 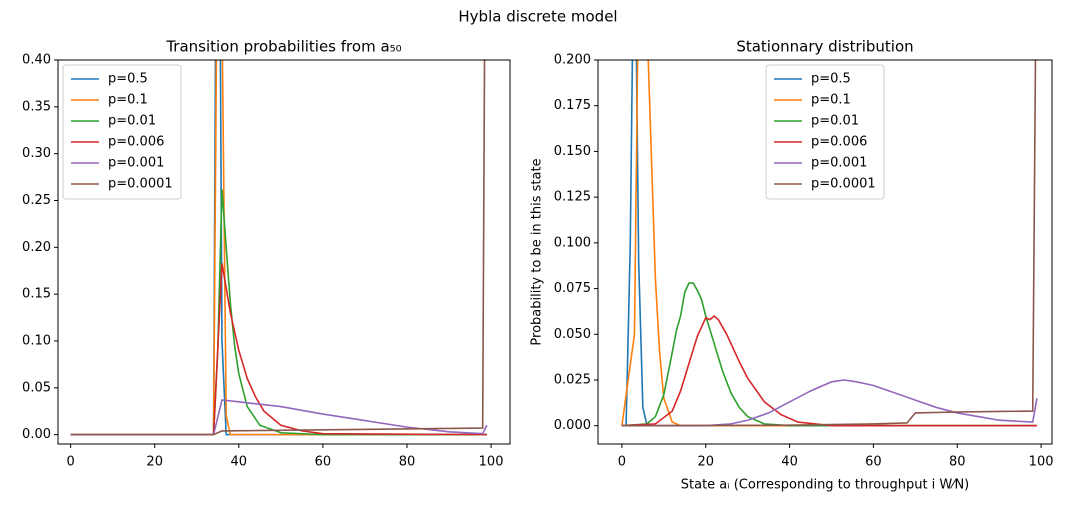 What do you see at coordinates (572, 242) in the screenshot?
I see `y-tick-label: 0.100` at bounding box center [572, 242].